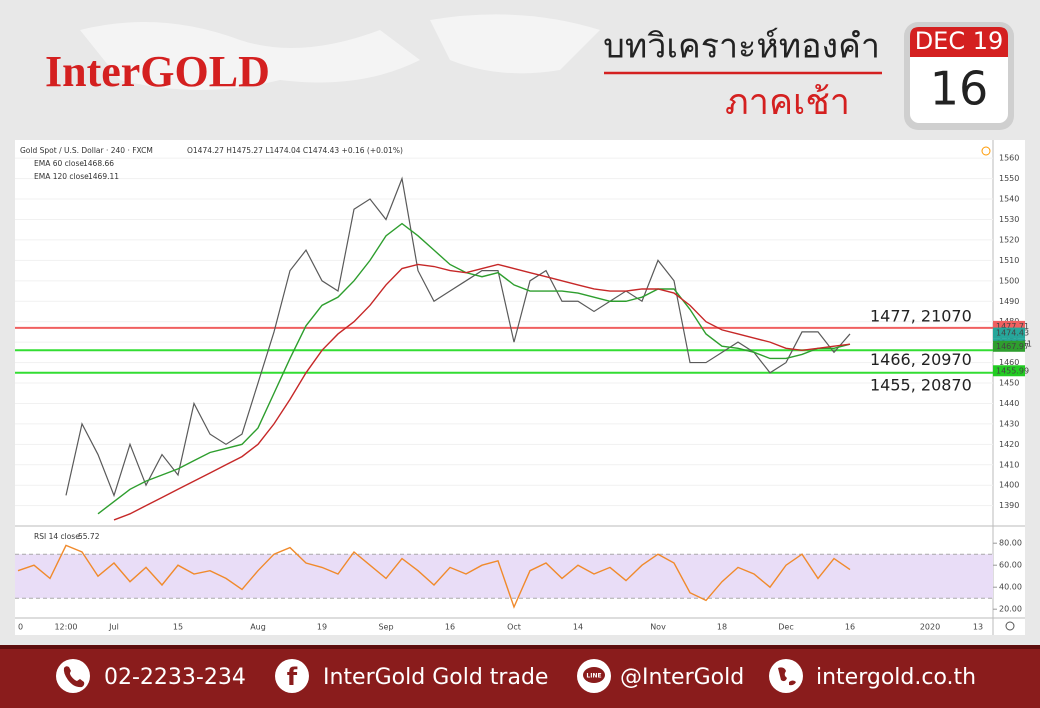 This screenshot has height=708, width=1040. What do you see at coordinates (1010, 565) in the screenshot?
I see `y-tick-label: 60.00` at bounding box center [1010, 565].